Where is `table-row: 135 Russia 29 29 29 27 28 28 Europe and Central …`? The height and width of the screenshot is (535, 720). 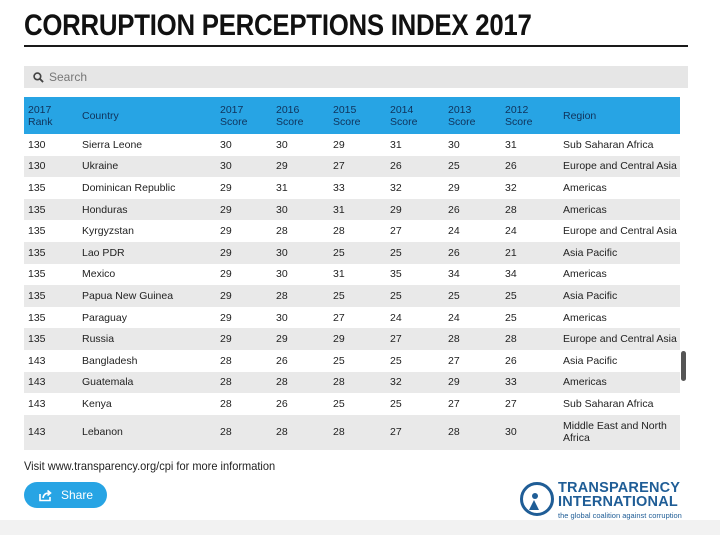
table-row: 135 Russia 29 29 29 27 28 28 Europe and Central … is located at coordinates (352, 339).